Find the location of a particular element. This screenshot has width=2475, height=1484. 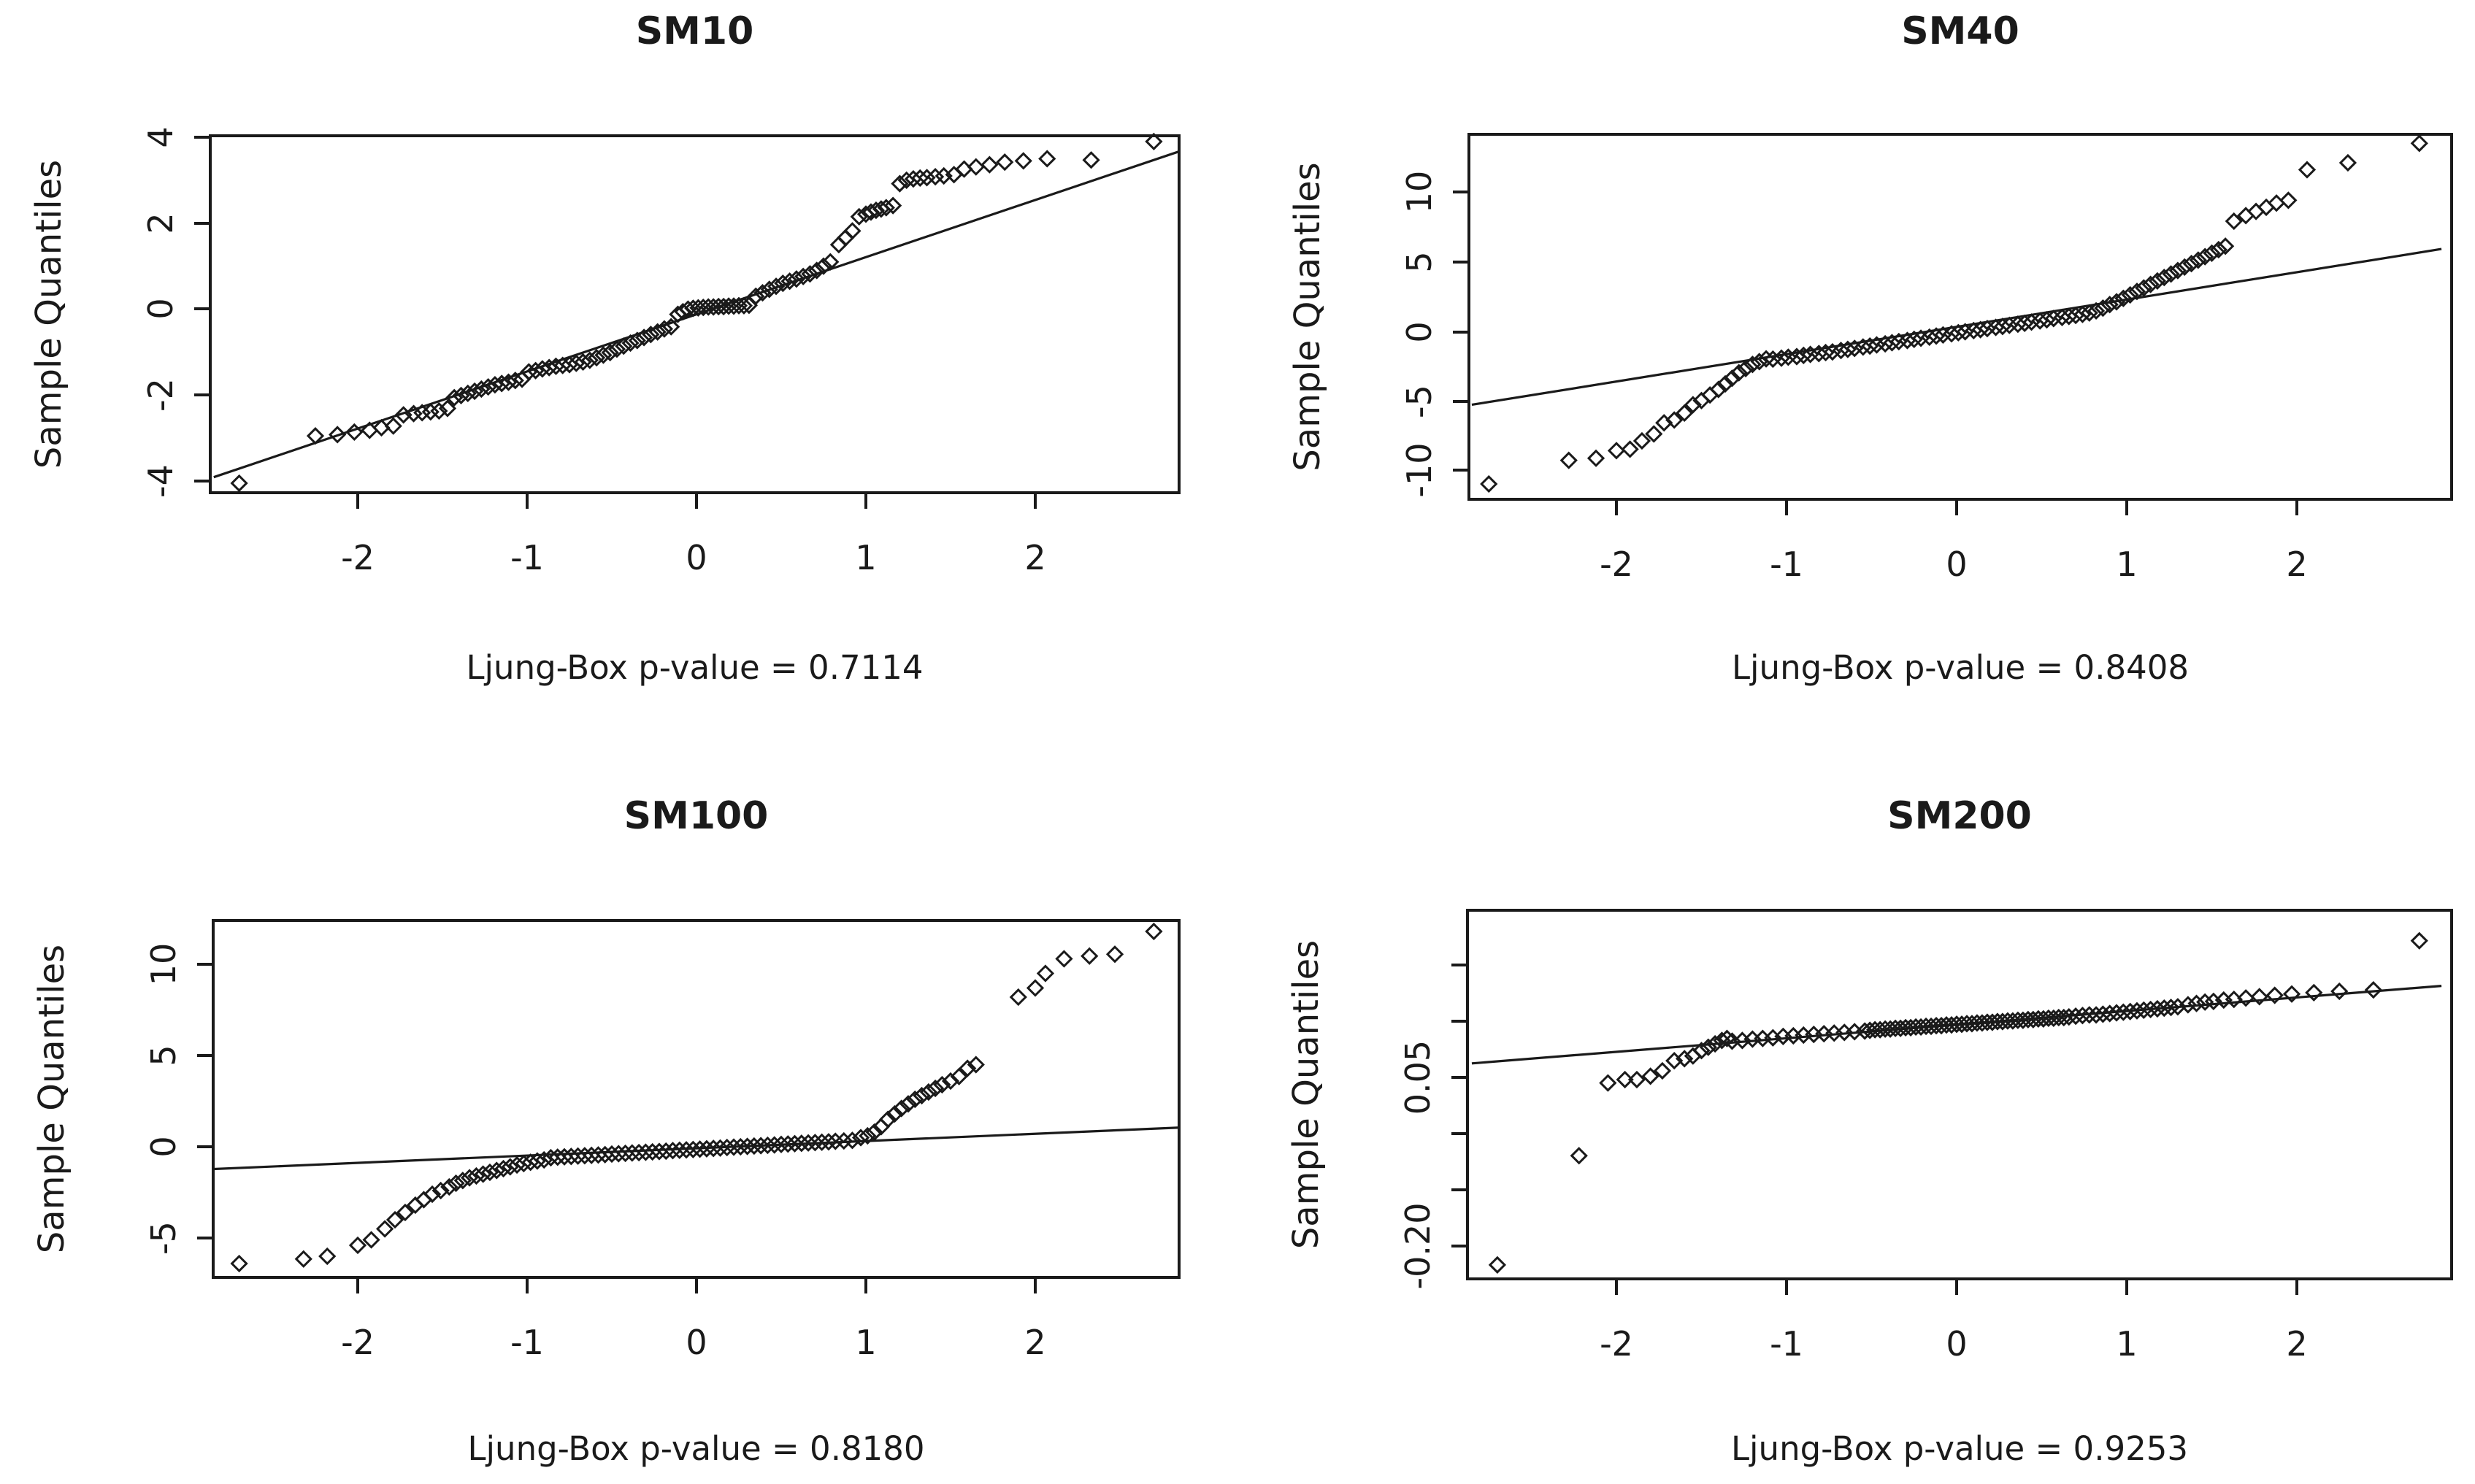

y-tick-label: -5 is located at coordinates (1419, 401).